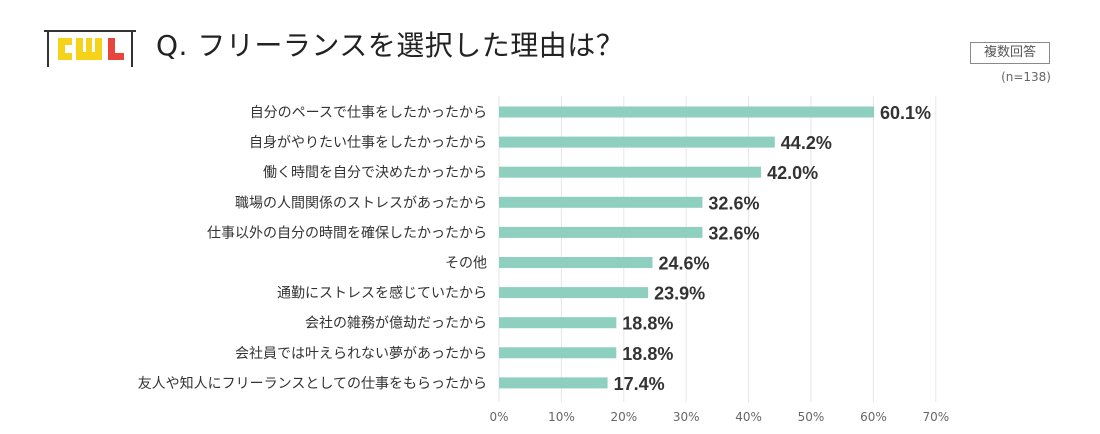 The image size is (1100, 434). I want to click on value-label: 60.1%, so click(905, 113).